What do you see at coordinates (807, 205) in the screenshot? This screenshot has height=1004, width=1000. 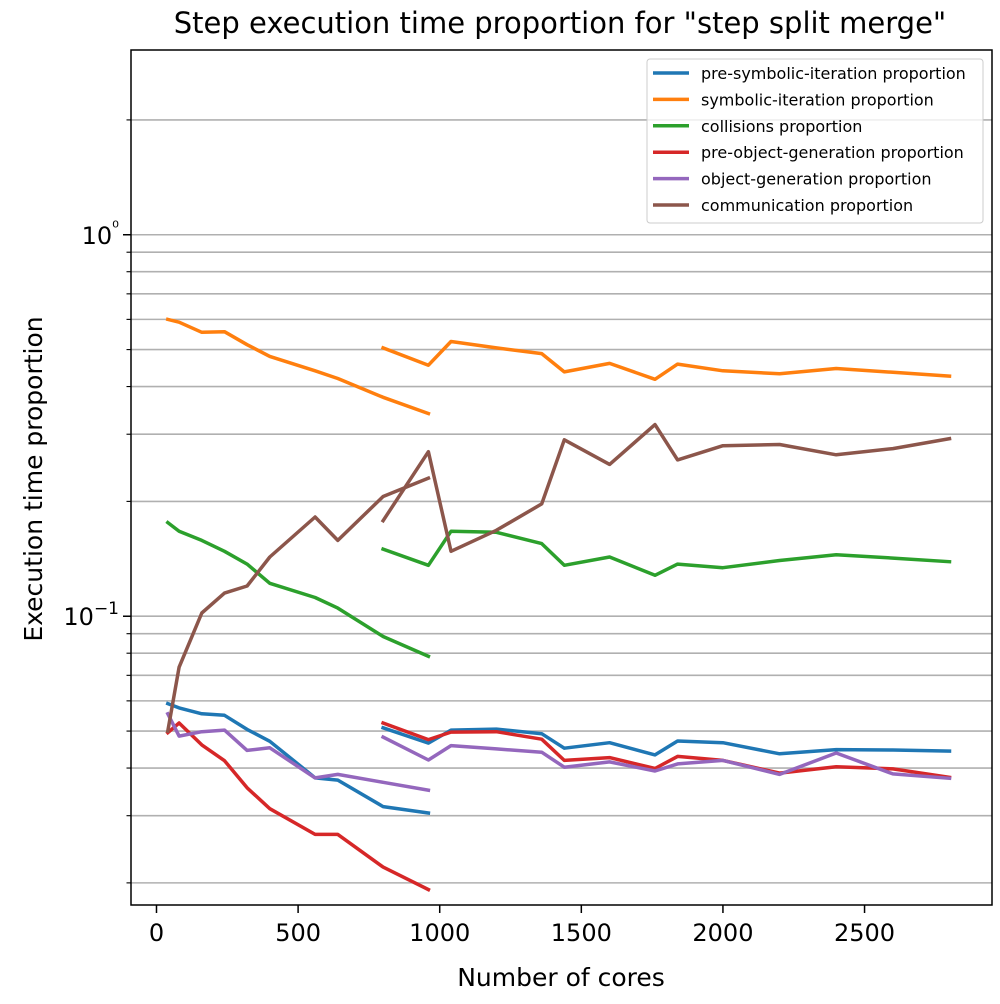 I see `legend-label: communication proportion` at bounding box center [807, 205].